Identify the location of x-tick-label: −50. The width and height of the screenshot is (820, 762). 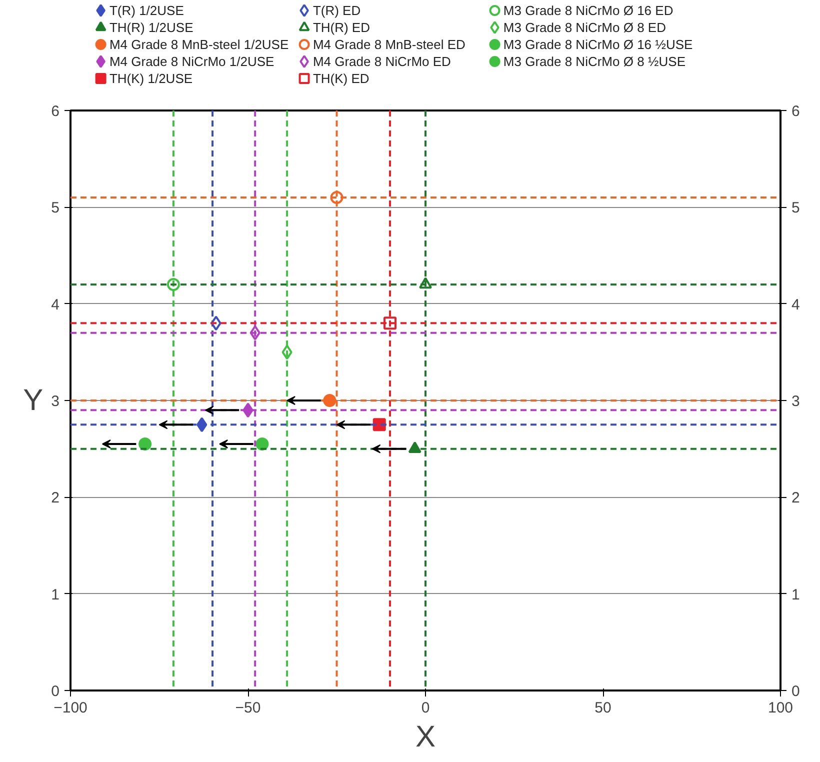
(248, 708).